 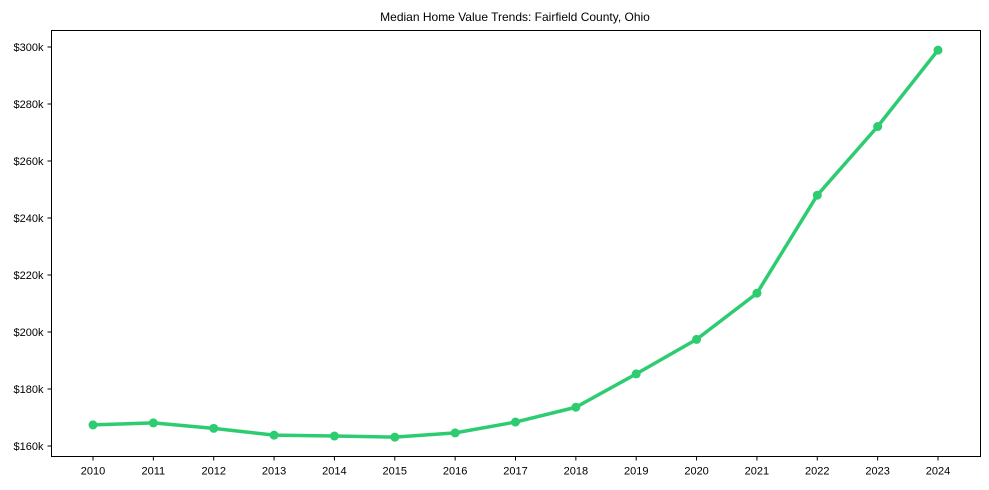 I want to click on y-axis: $160k $180k $200k $220k $240k $260k $280k $300k, so click(x=33, y=247).